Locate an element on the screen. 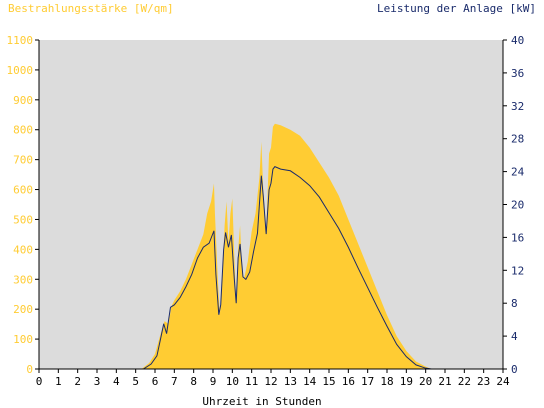  right-tick-label: 40 is located at coordinates (517, 40).